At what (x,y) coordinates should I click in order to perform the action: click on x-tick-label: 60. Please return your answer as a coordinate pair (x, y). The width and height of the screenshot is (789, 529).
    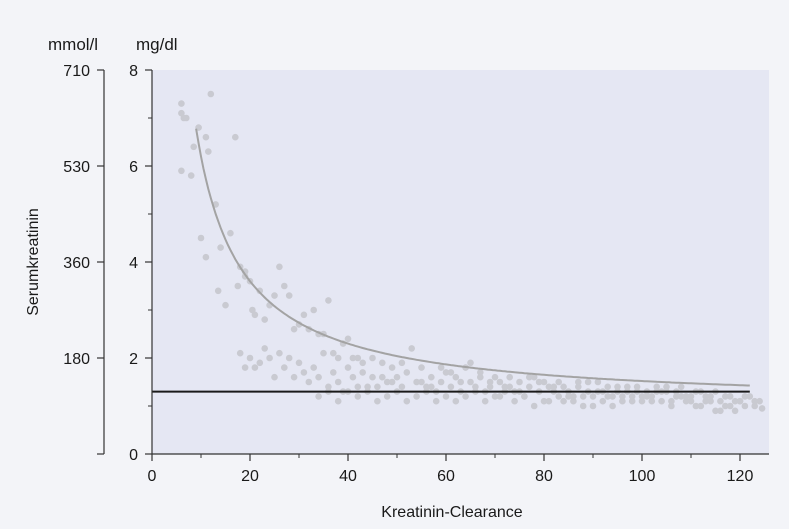
    Looking at the image, I should click on (446, 476).